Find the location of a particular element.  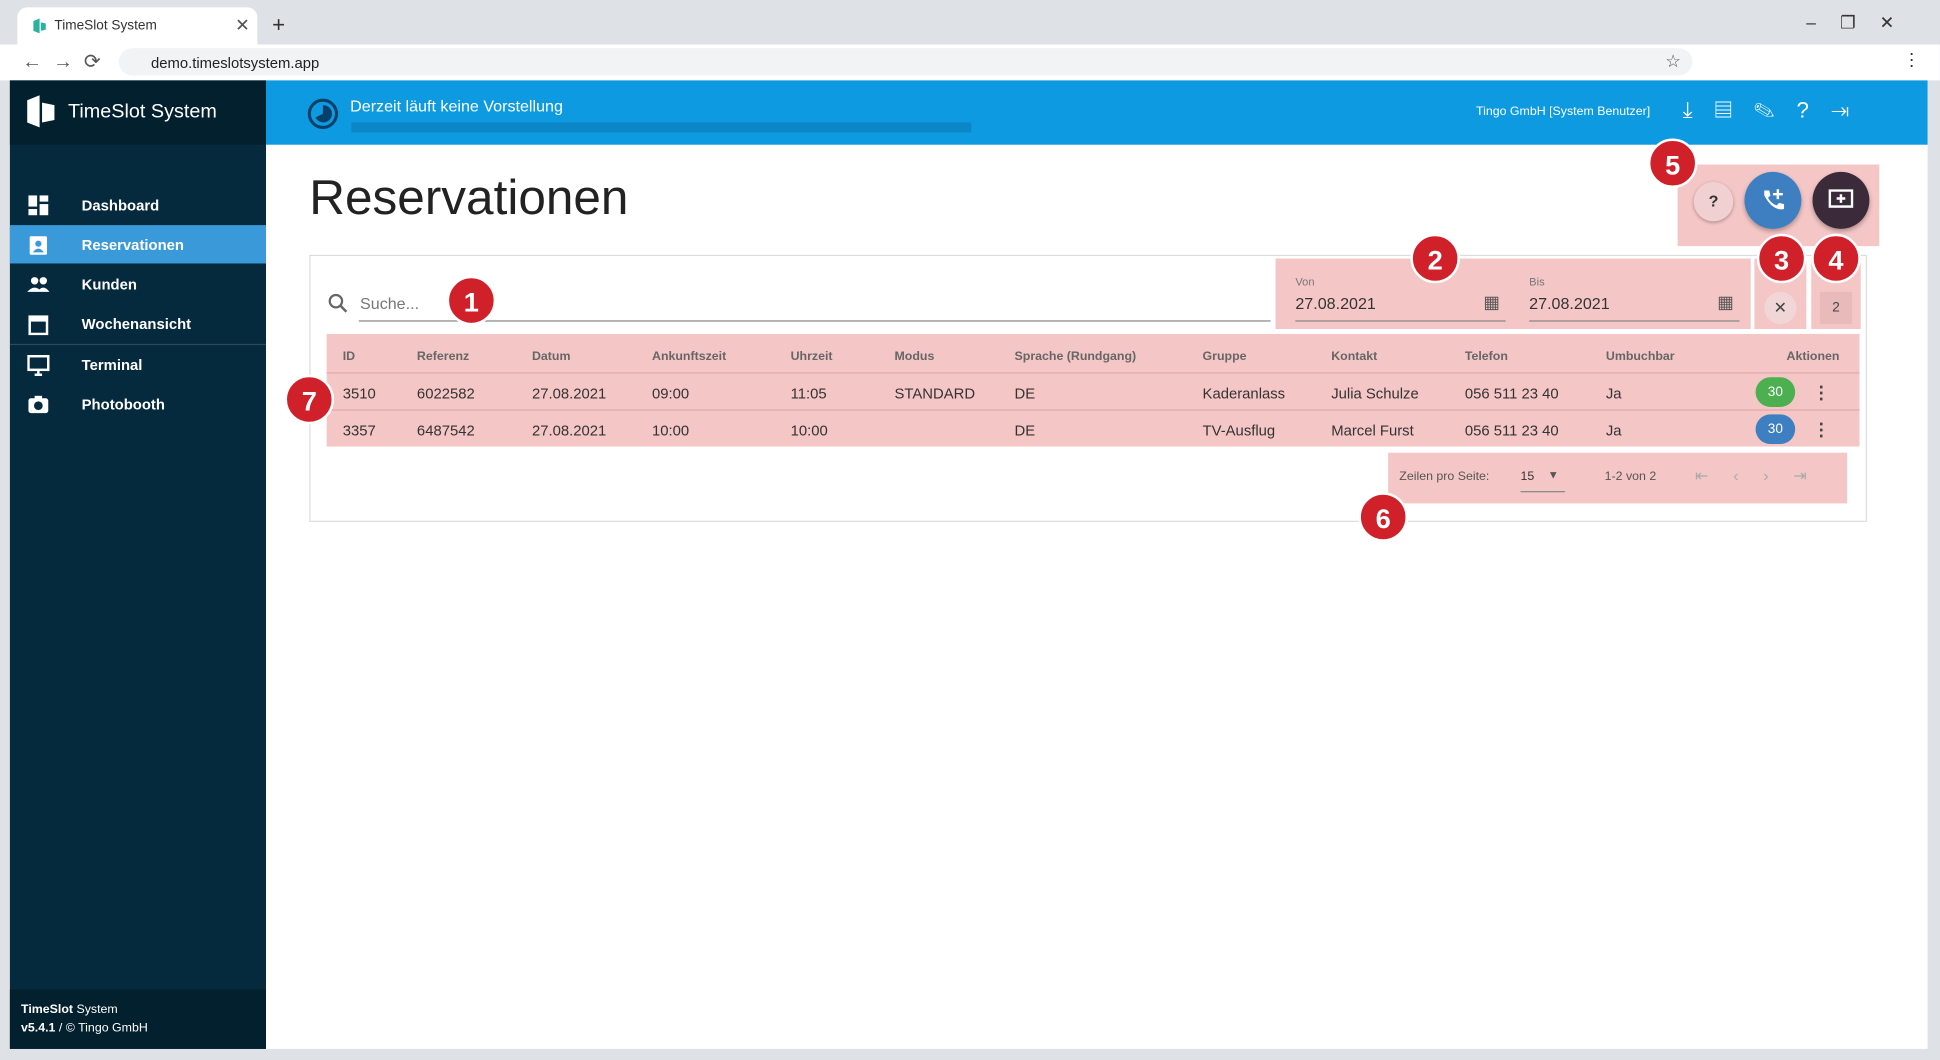

bookmark-star: ☆ is located at coordinates (1673, 60).